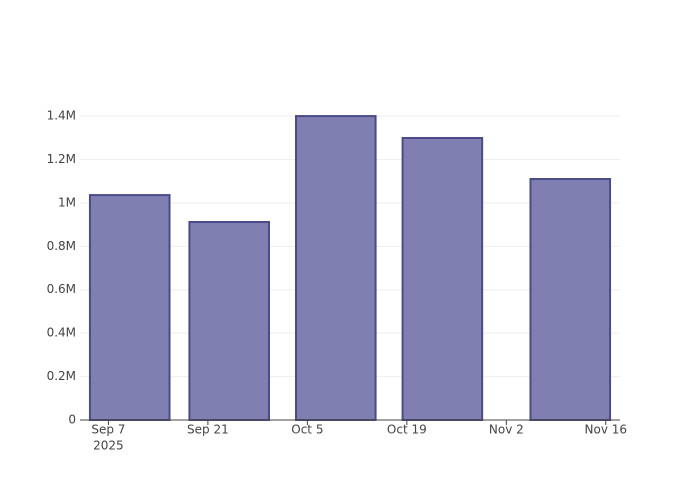 The height and width of the screenshot is (500, 700). What do you see at coordinates (61, 116) in the screenshot?
I see `y-tick-label: 1.4M` at bounding box center [61, 116].